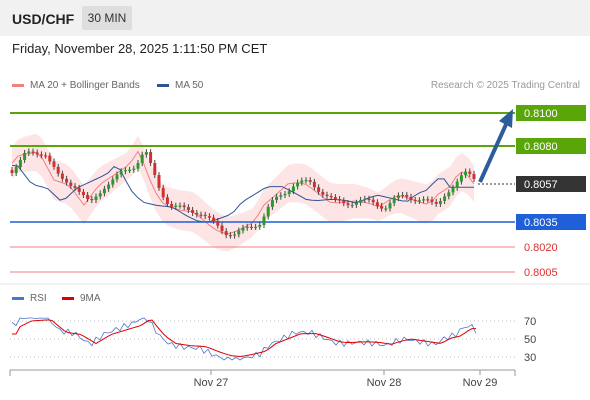 The image size is (590, 400). What do you see at coordinates (18, 85) in the screenshot?
I see `ma20-swatch` at bounding box center [18, 85].